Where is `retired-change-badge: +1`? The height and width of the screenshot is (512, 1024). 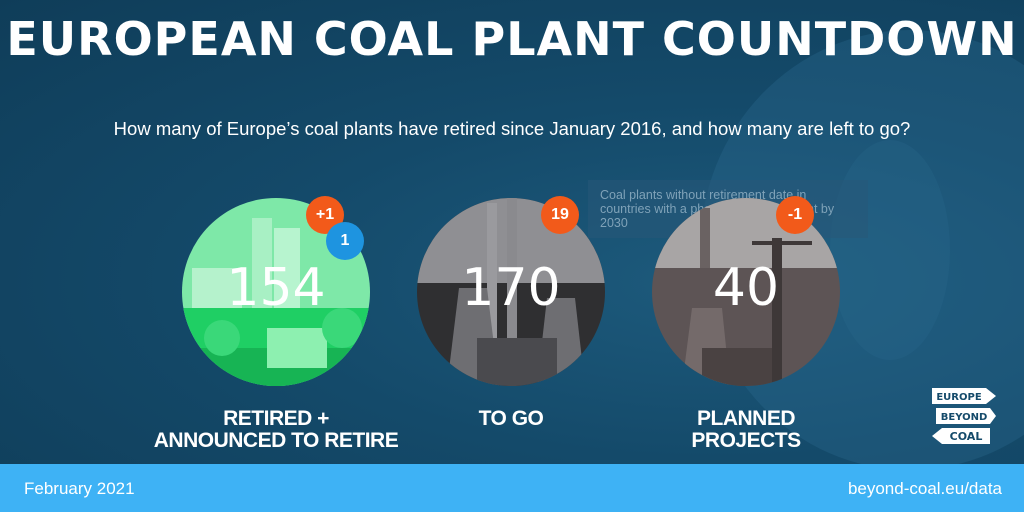
retired-change-badge: +1 is located at coordinates (325, 215).